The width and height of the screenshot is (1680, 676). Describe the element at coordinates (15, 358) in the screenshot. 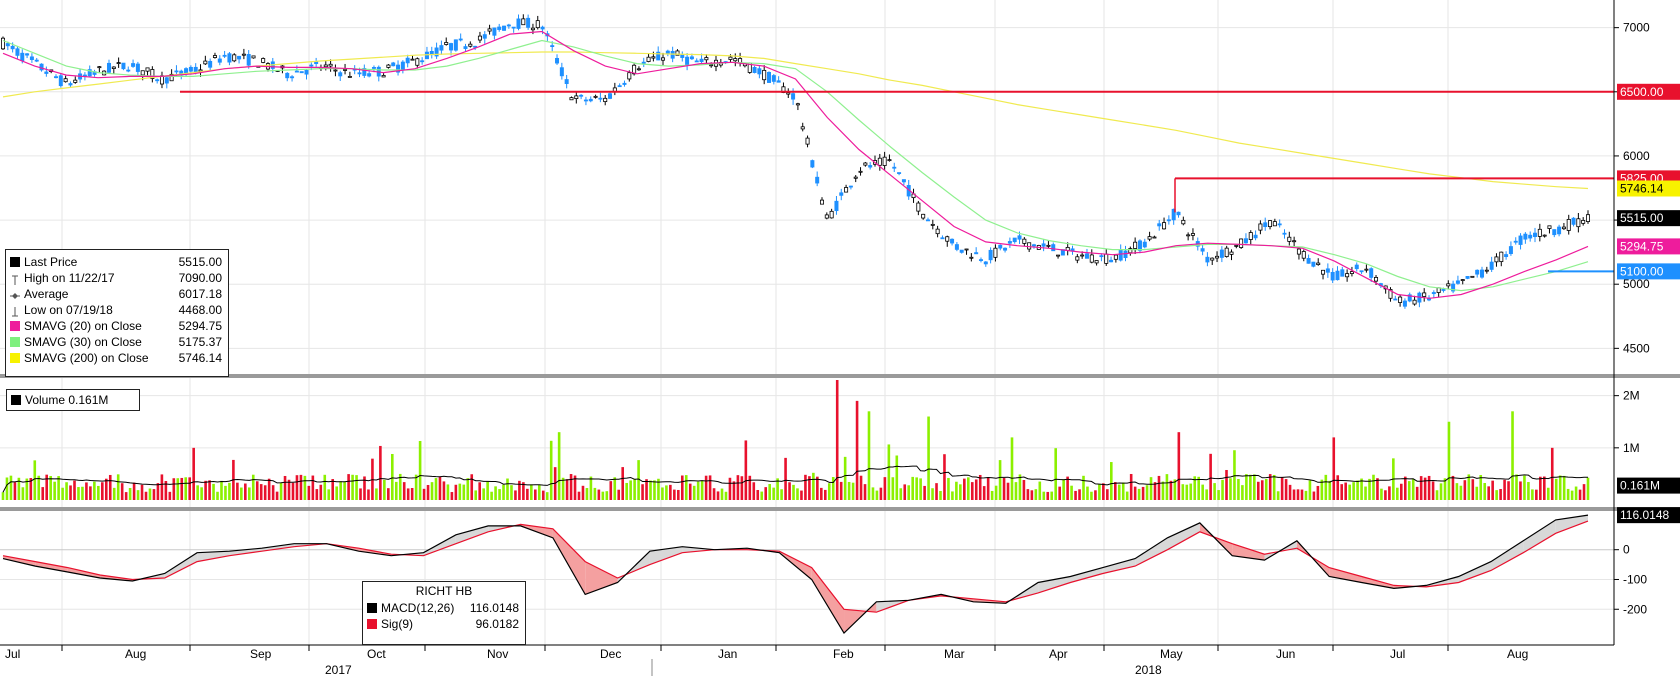

I see `sma200-swatch` at that location.